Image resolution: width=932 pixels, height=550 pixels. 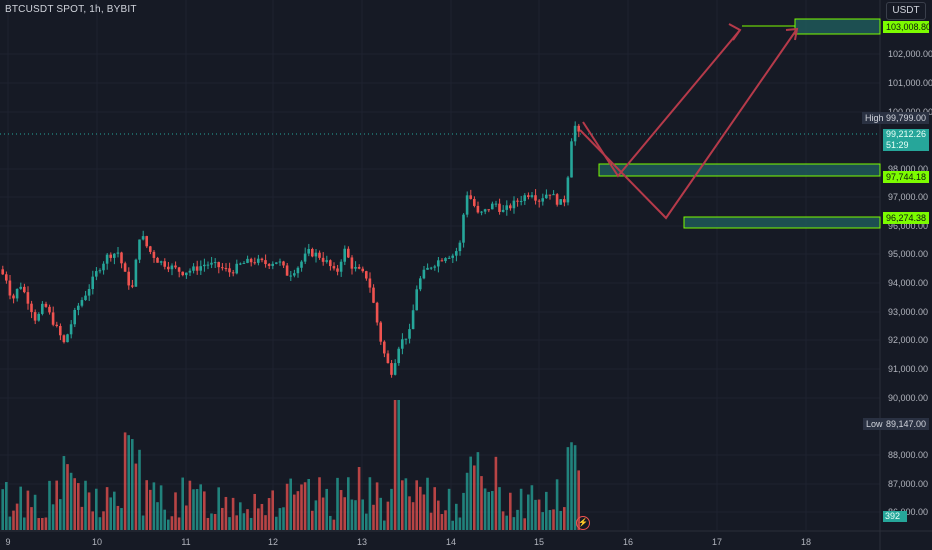 I want to click on time-tick-label: 11, so click(x=186, y=542).